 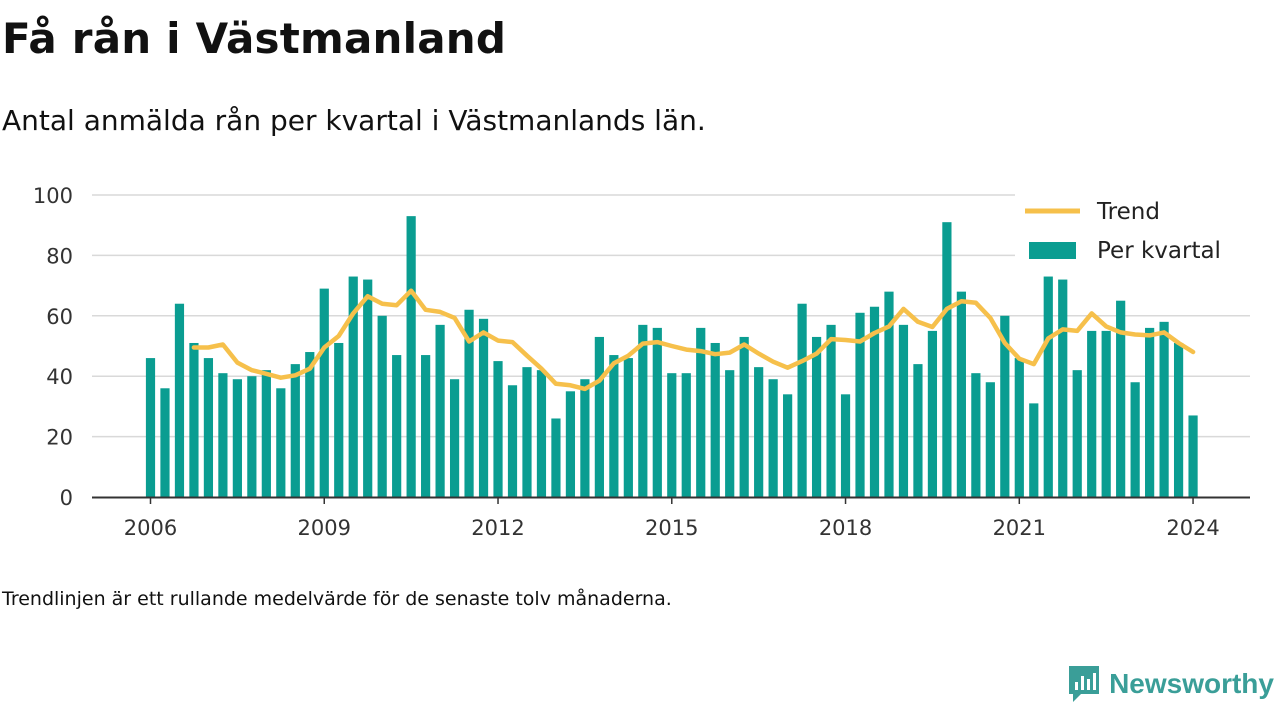 I want to click on y-tick-label: 100, so click(x=53, y=196).